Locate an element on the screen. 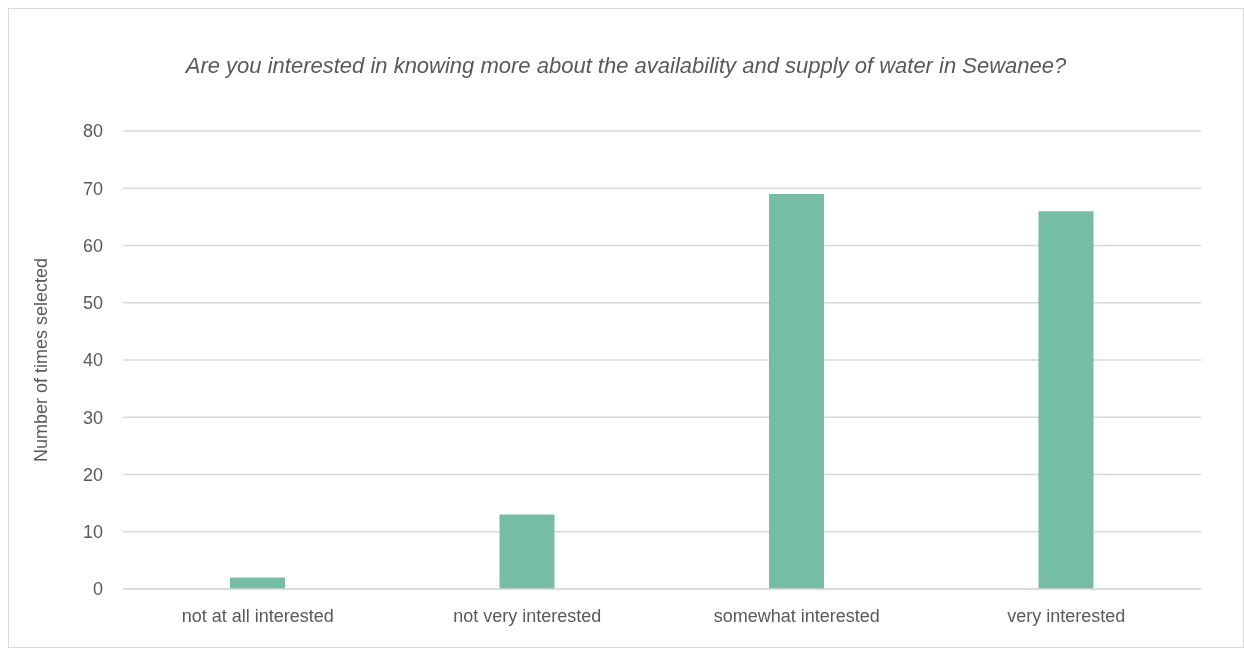  y-tick-label: 80 is located at coordinates (92, 131).